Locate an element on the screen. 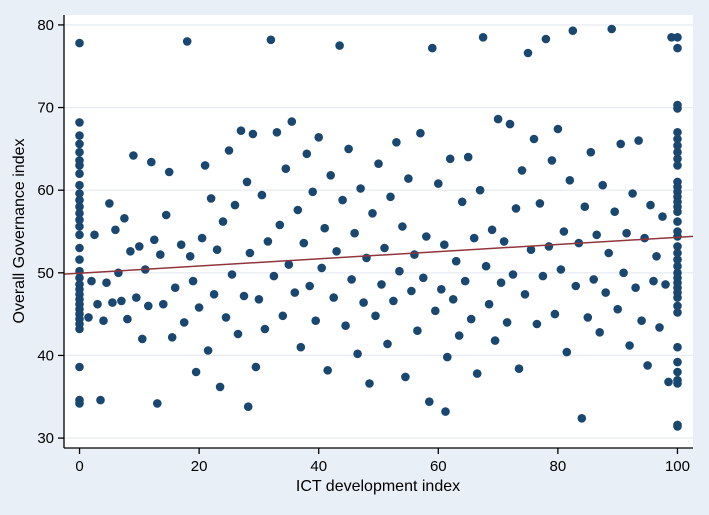 The width and height of the screenshot is (709, 515). fit-line is located at coordinates (378, 255).